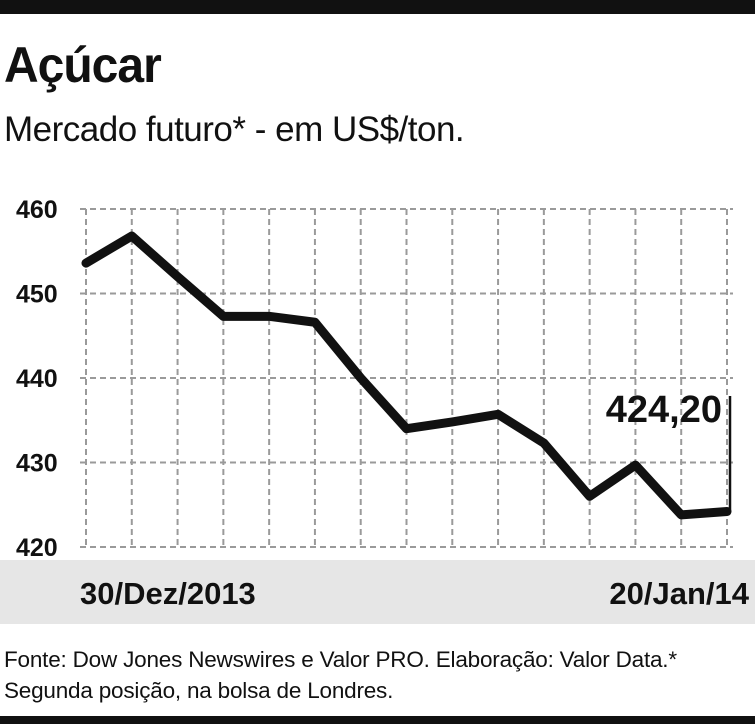 The image size is (755, 724). I want to click on y-axis-ticks: 420 430 440 450 460, so click(37, 378).